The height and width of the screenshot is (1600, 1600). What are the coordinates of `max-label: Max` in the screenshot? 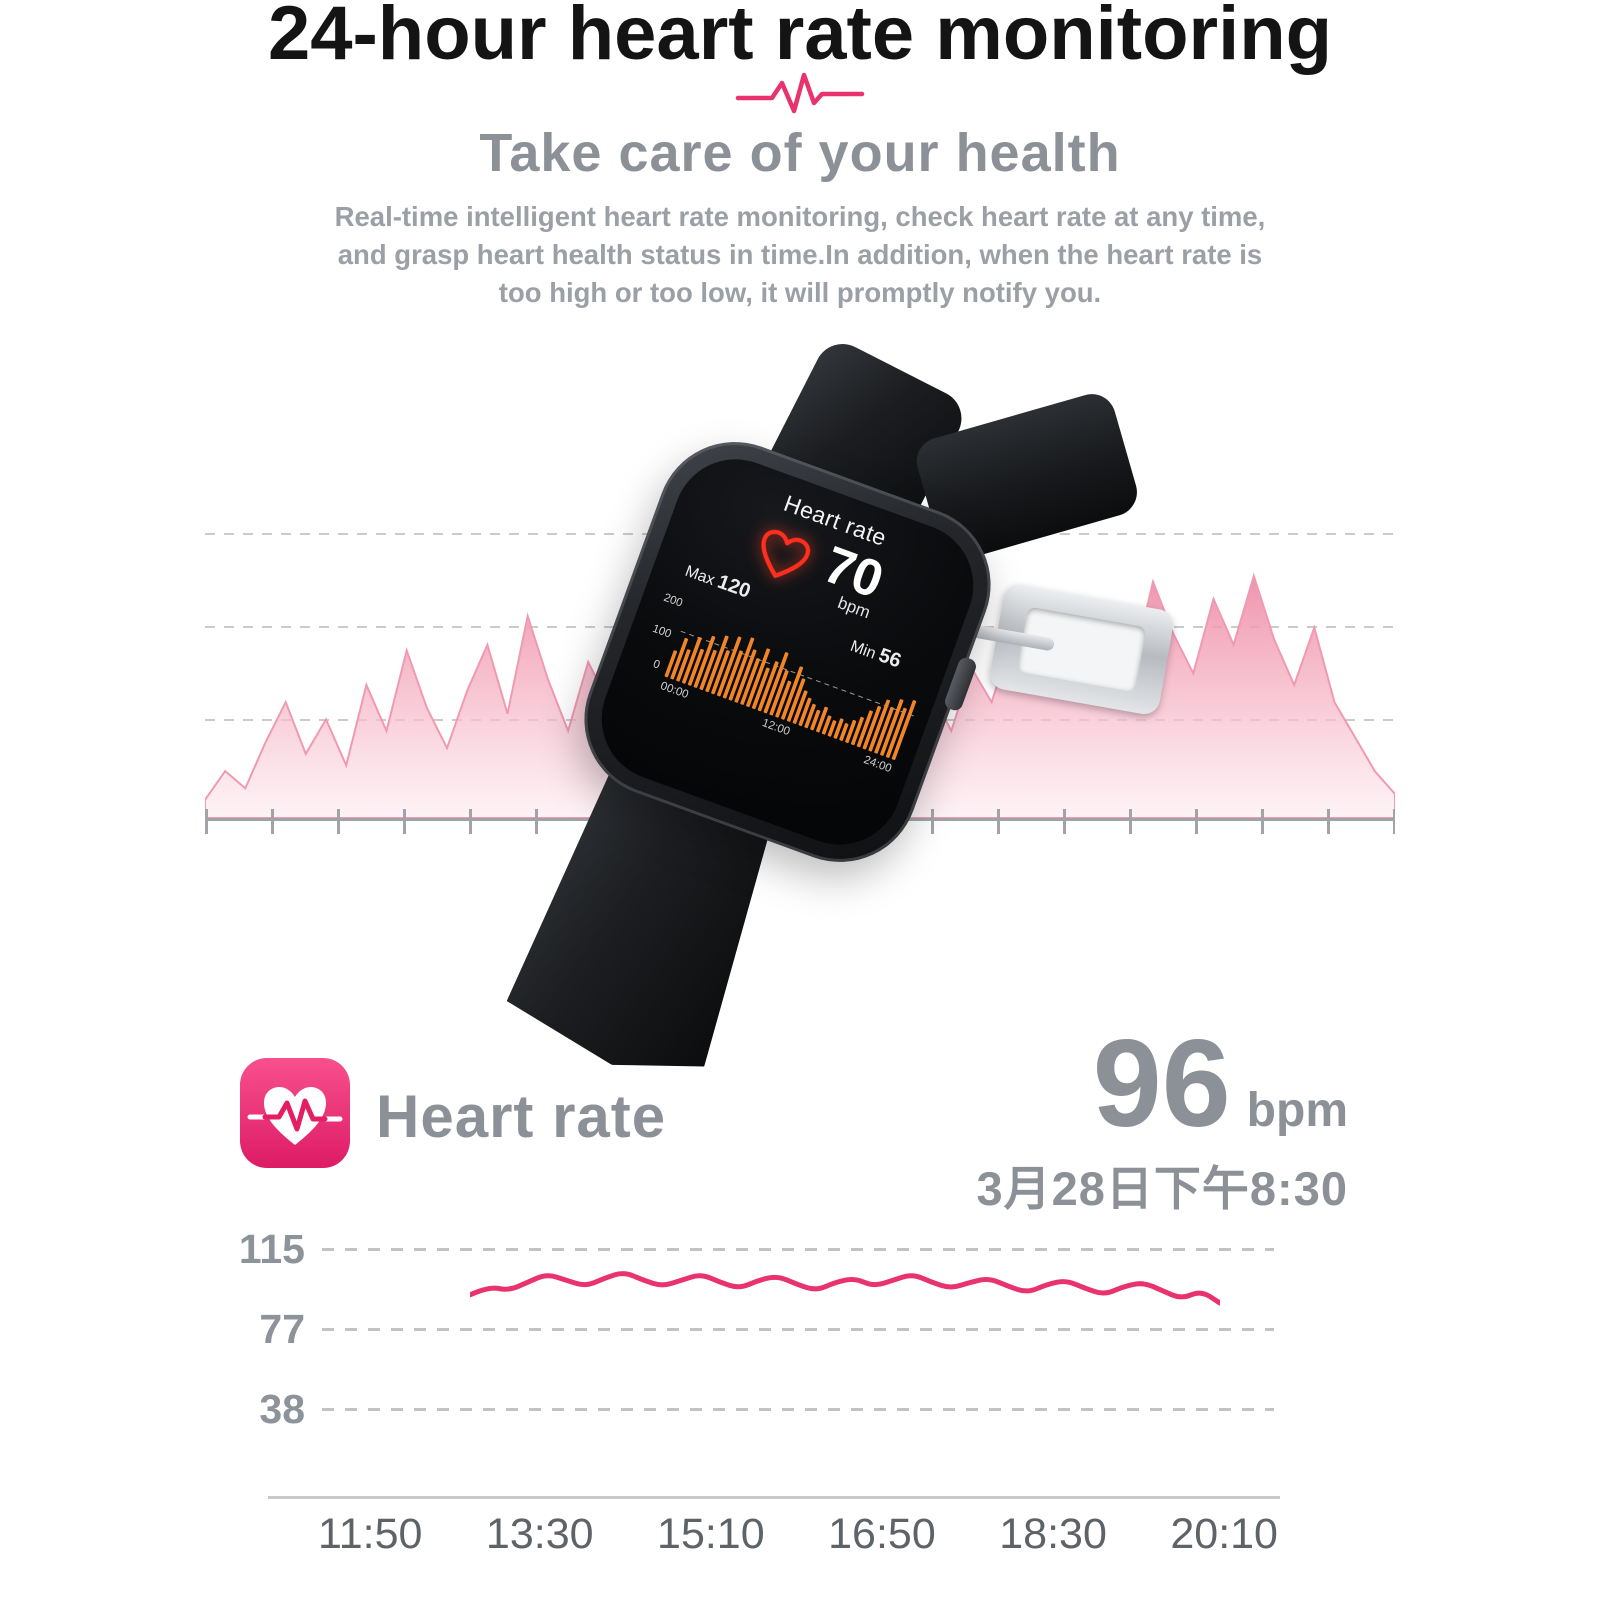 It's located at (699, 576).